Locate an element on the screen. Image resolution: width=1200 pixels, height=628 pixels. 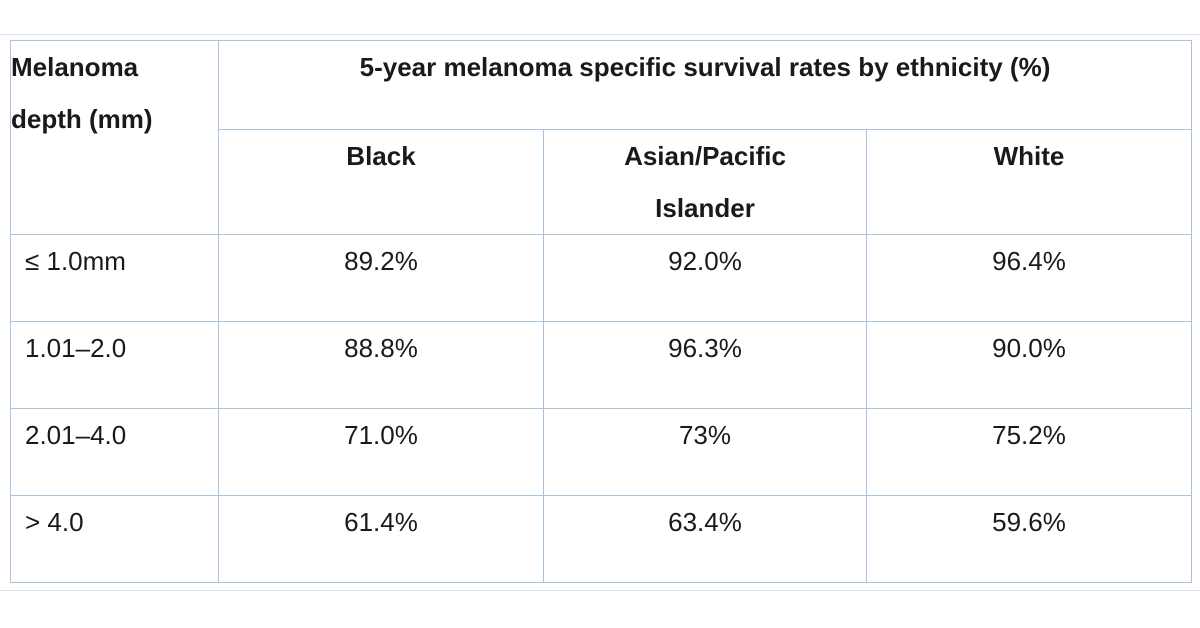
depth-cell: > 4.0 is located at coordinates (114, 539).